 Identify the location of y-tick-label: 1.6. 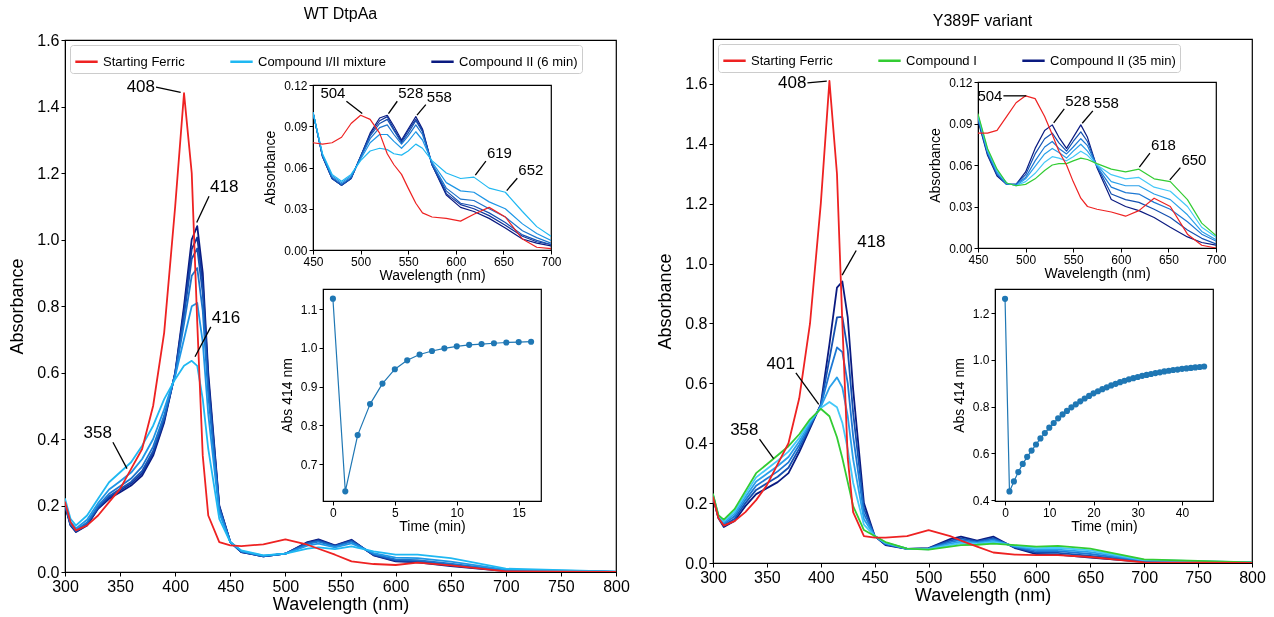
(48, 40).